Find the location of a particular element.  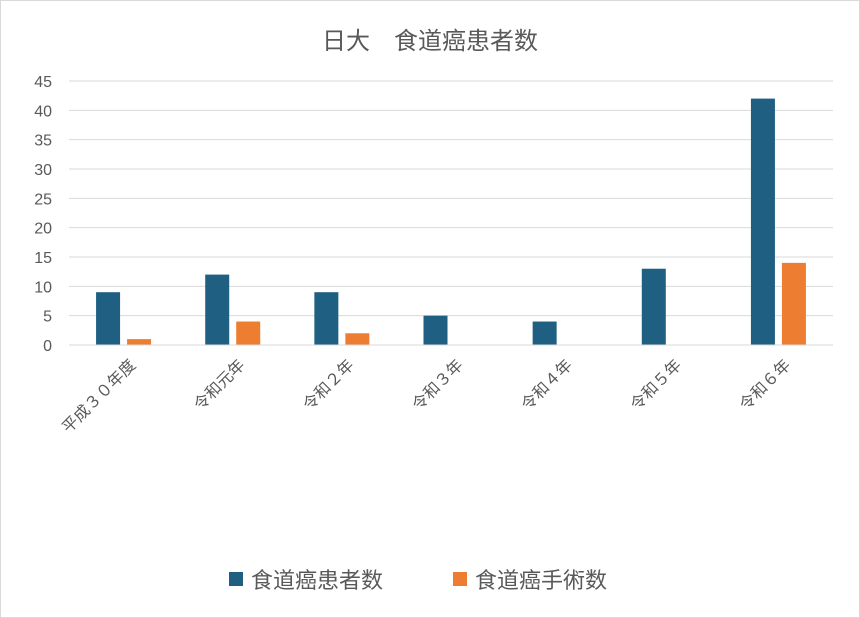

y-tick-label: 35 is located at coordinates (43, 141).